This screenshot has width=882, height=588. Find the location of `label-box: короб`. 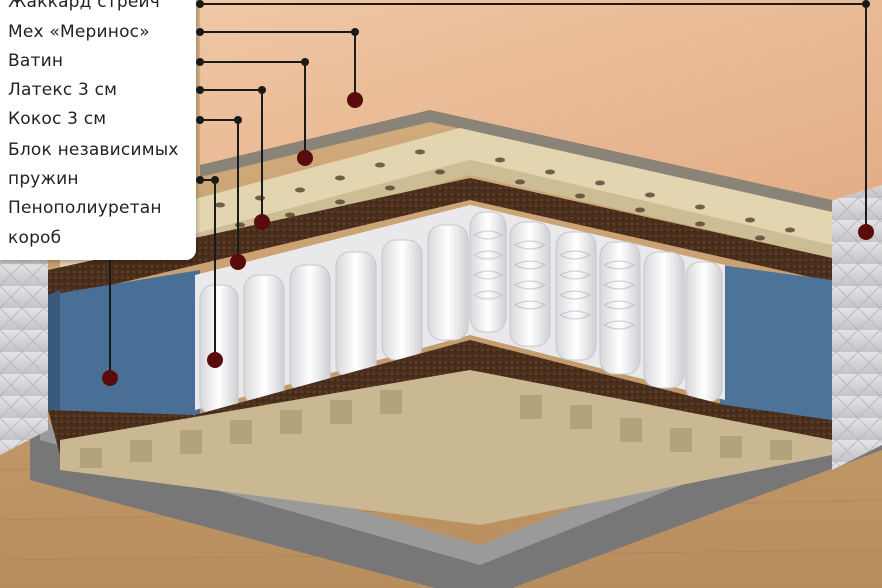

label-box: короб is located at coordinates (35, 238).